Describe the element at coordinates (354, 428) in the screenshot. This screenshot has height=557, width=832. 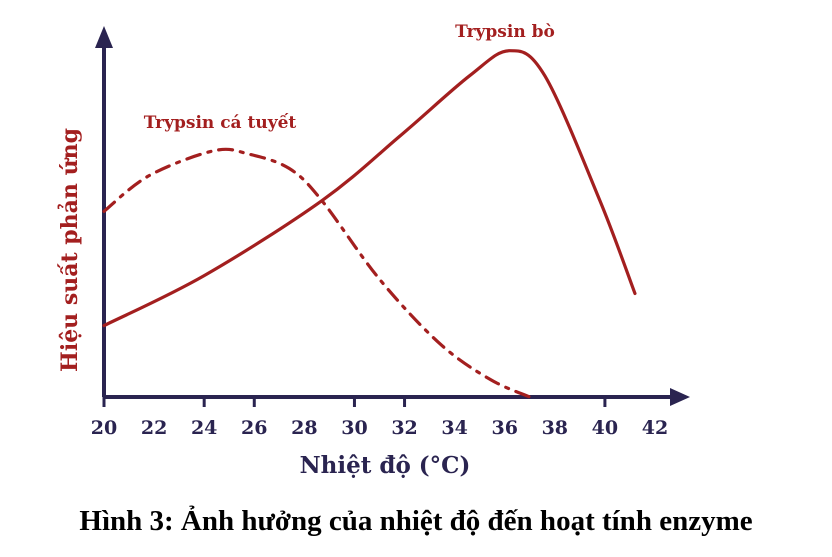
I see `x-tick-label: 30` at that location.